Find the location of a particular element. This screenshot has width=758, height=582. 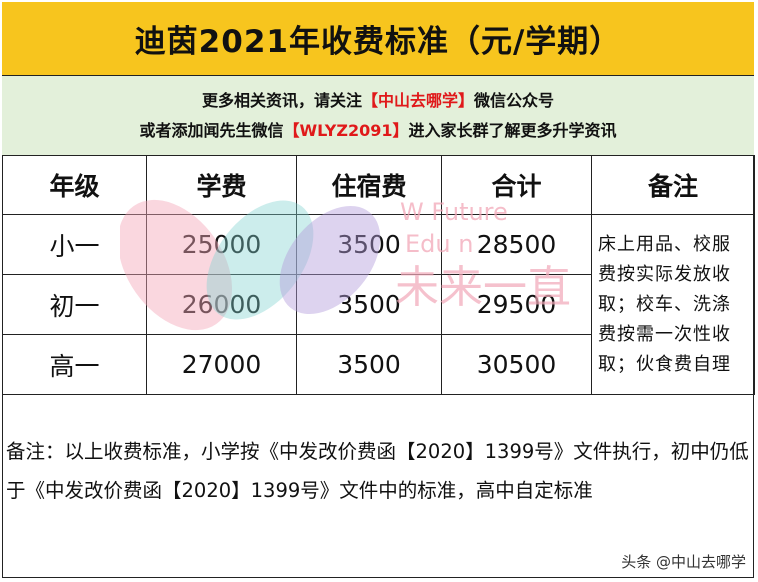

source-credit: 头条 @中山去哪学 is located at coordinates (683, 561).